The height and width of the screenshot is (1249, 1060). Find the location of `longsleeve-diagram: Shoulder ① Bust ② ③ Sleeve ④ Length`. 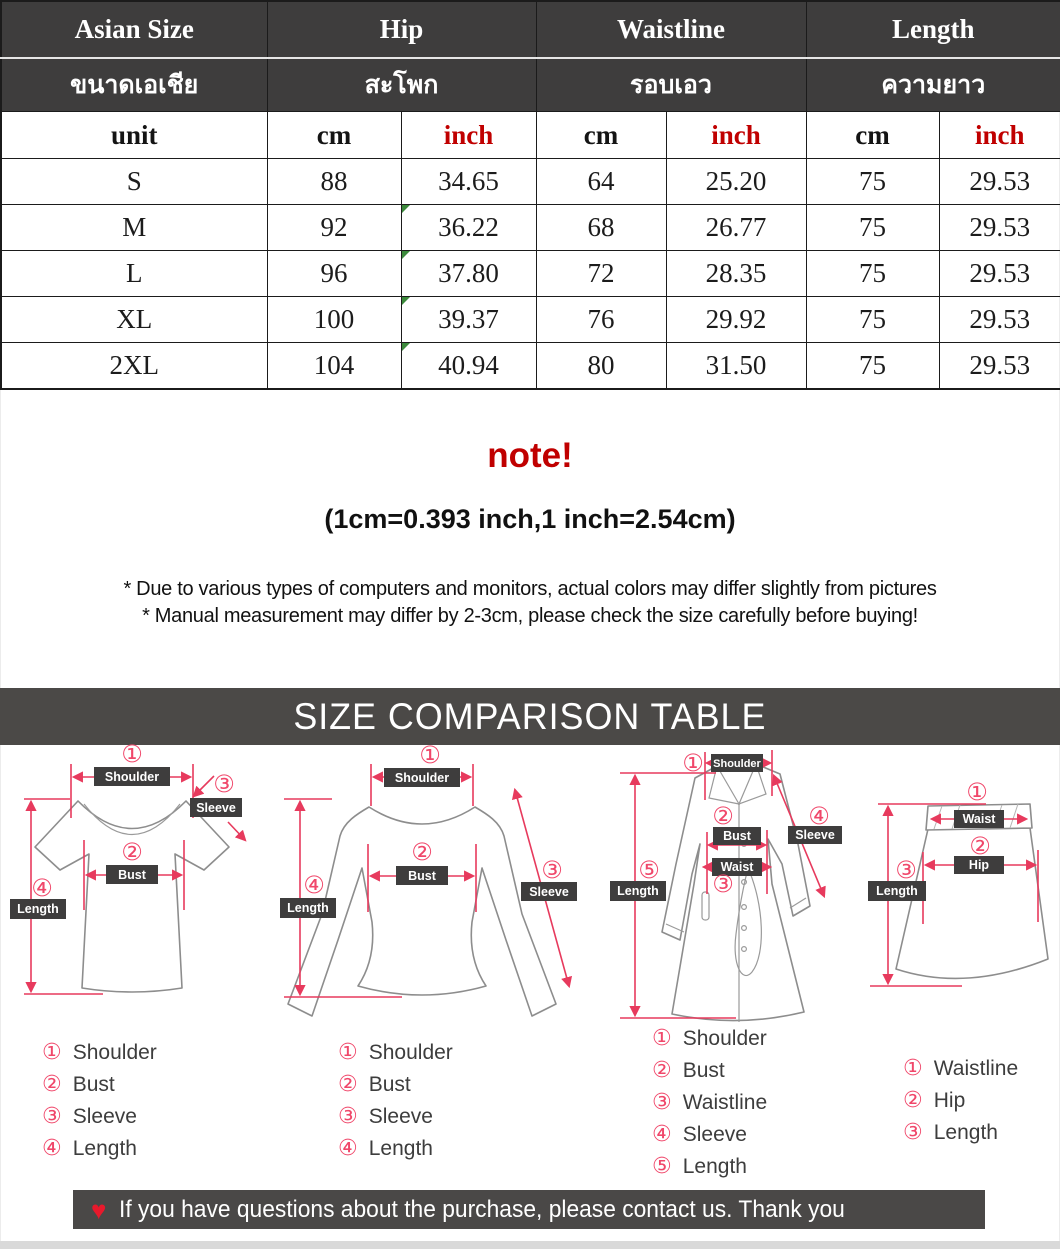

longsleeve-diagram: Shoulder ① Bust ② ③ Sleeve ④ Length is located at coordinates (428, 879).